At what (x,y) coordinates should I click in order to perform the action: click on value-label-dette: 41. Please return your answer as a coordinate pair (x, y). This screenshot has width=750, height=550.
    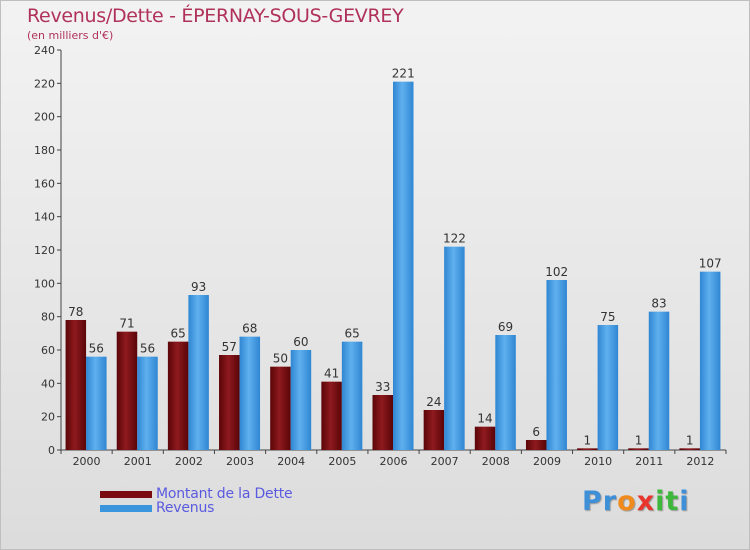
    Looking at the image, I should click on (331, 374).